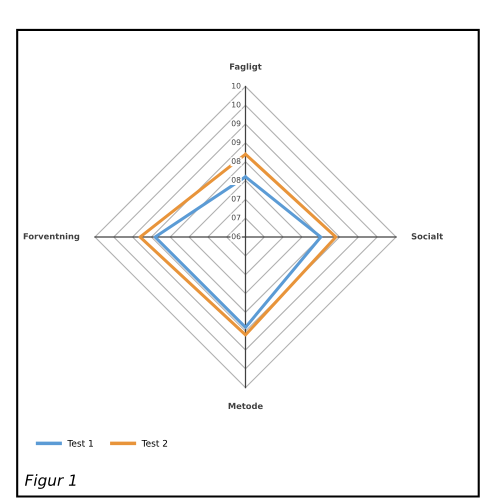 Image resolution: width=491 pixels, height=499 pixels. What do you see at coordinates (80, 443) in the screenshot?
I see `legend-label: Test 1` at bounding box center [80, 443].